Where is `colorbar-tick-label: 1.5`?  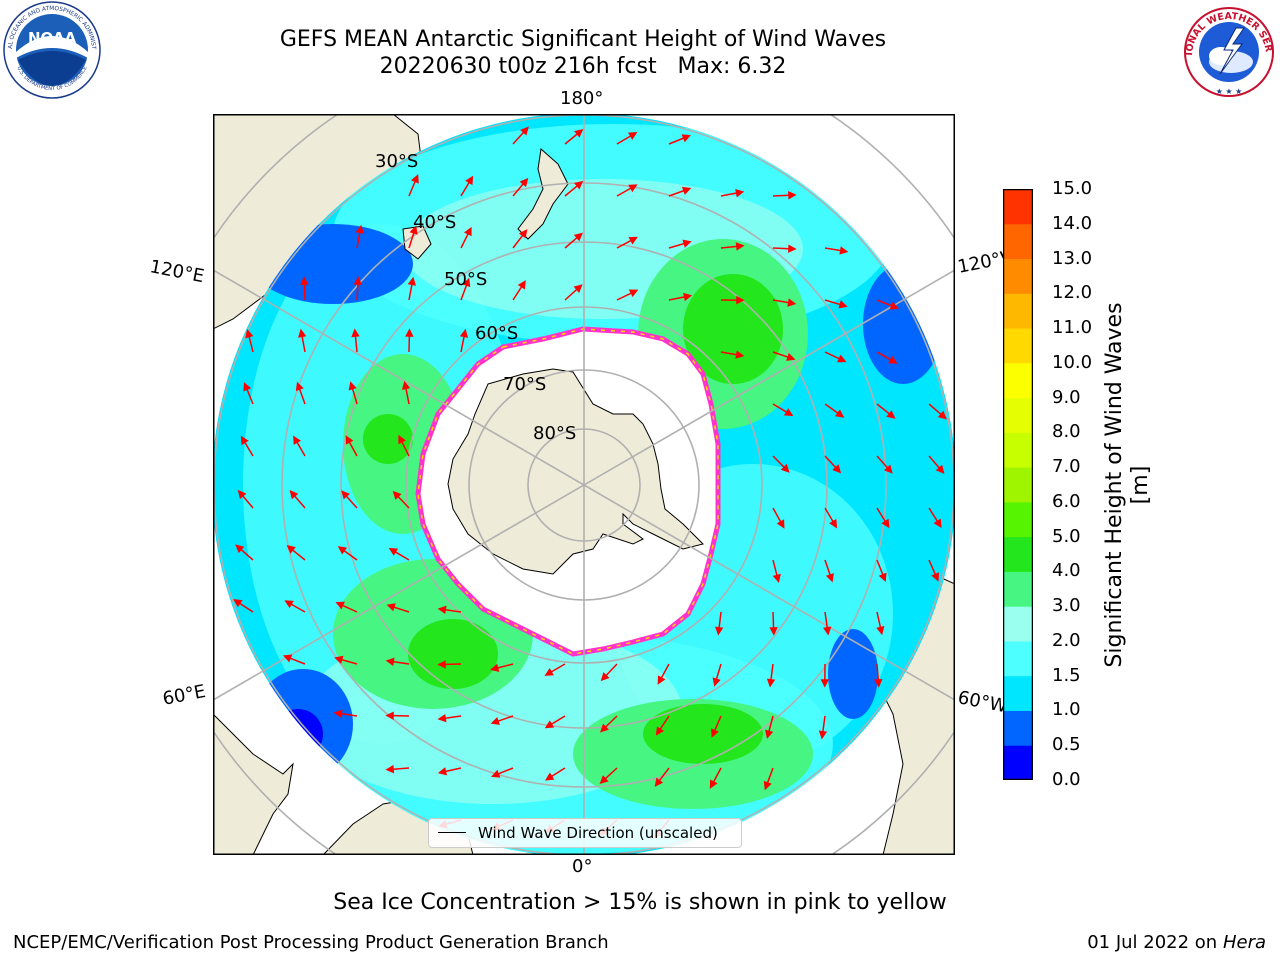 colorbar-tick-label: 1.5 is located at coordinates (1066, 675).